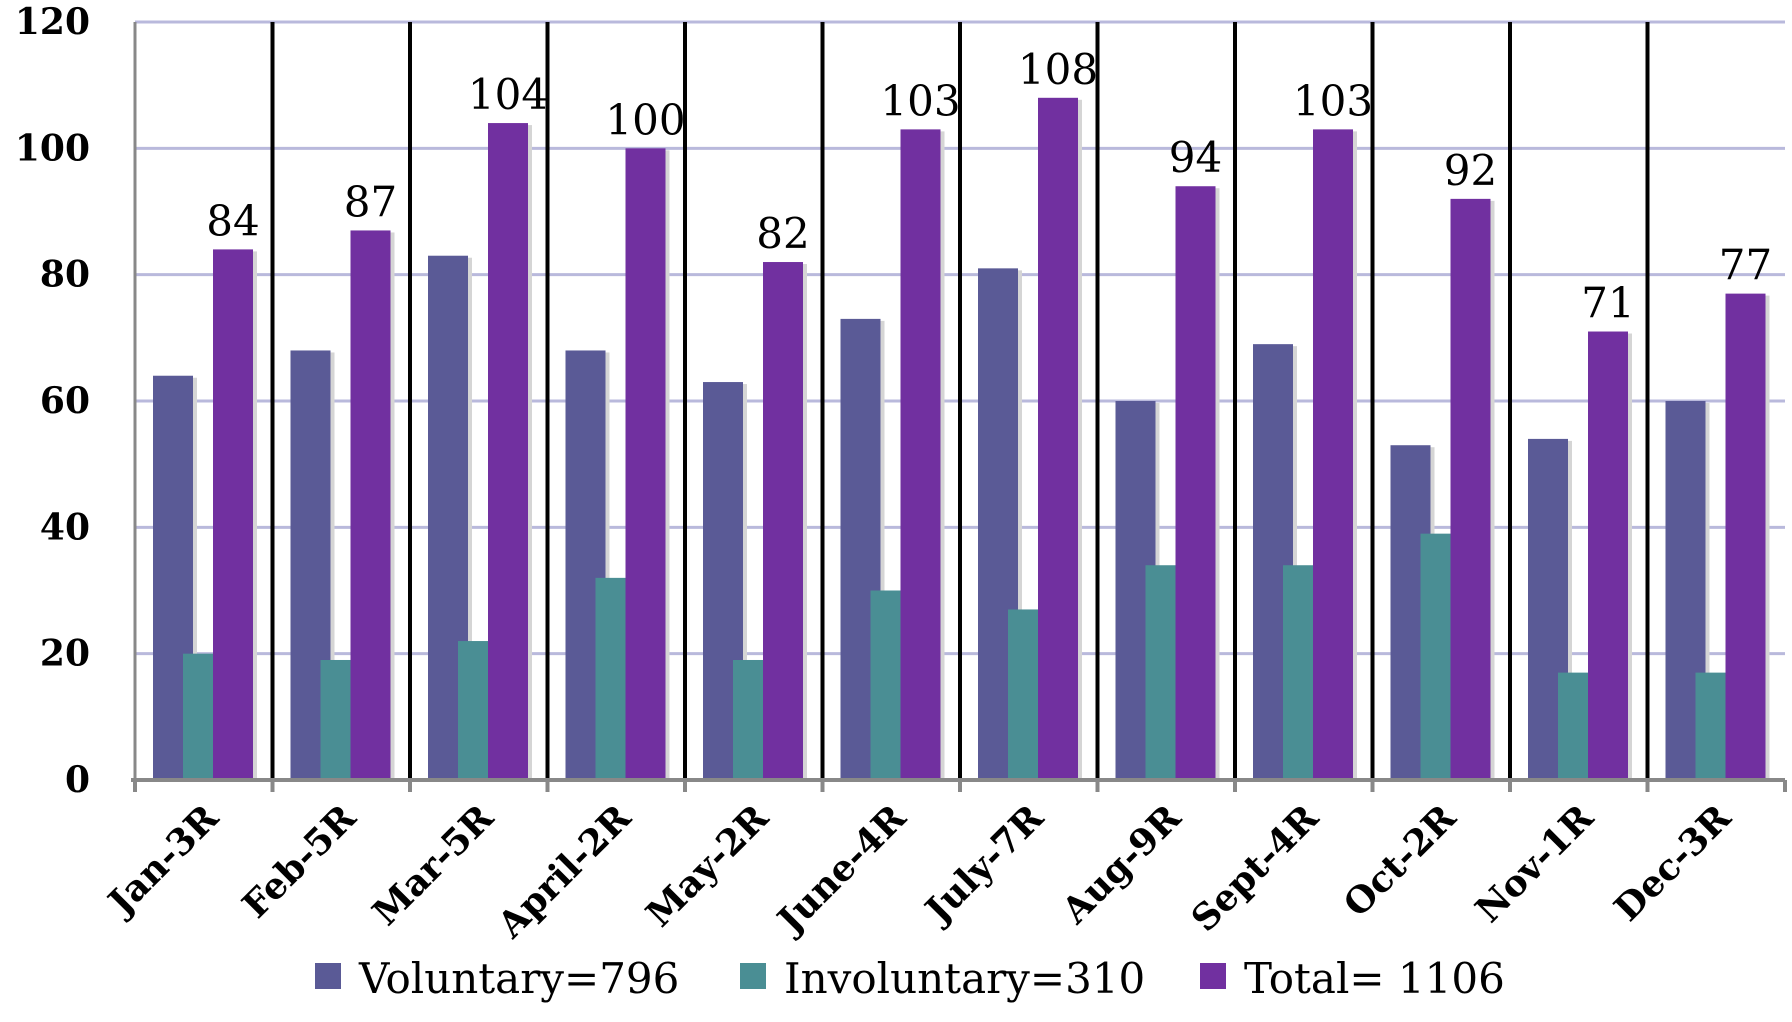 The image size is (1792, 1022). I want to click on legend-item-voluntary: Voluntary=796, so click(497, 978).